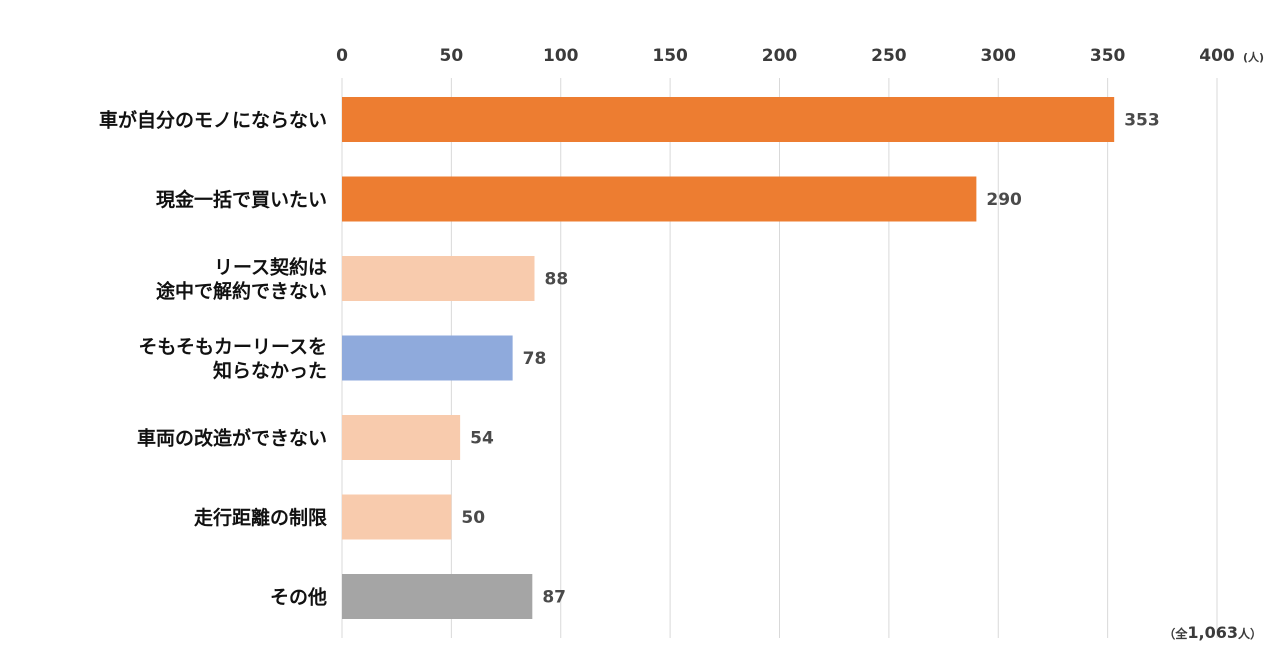 The width and height of the screenshot is (1280, 672). I want to click on x-tick-label: 400, so click(1217, 56).